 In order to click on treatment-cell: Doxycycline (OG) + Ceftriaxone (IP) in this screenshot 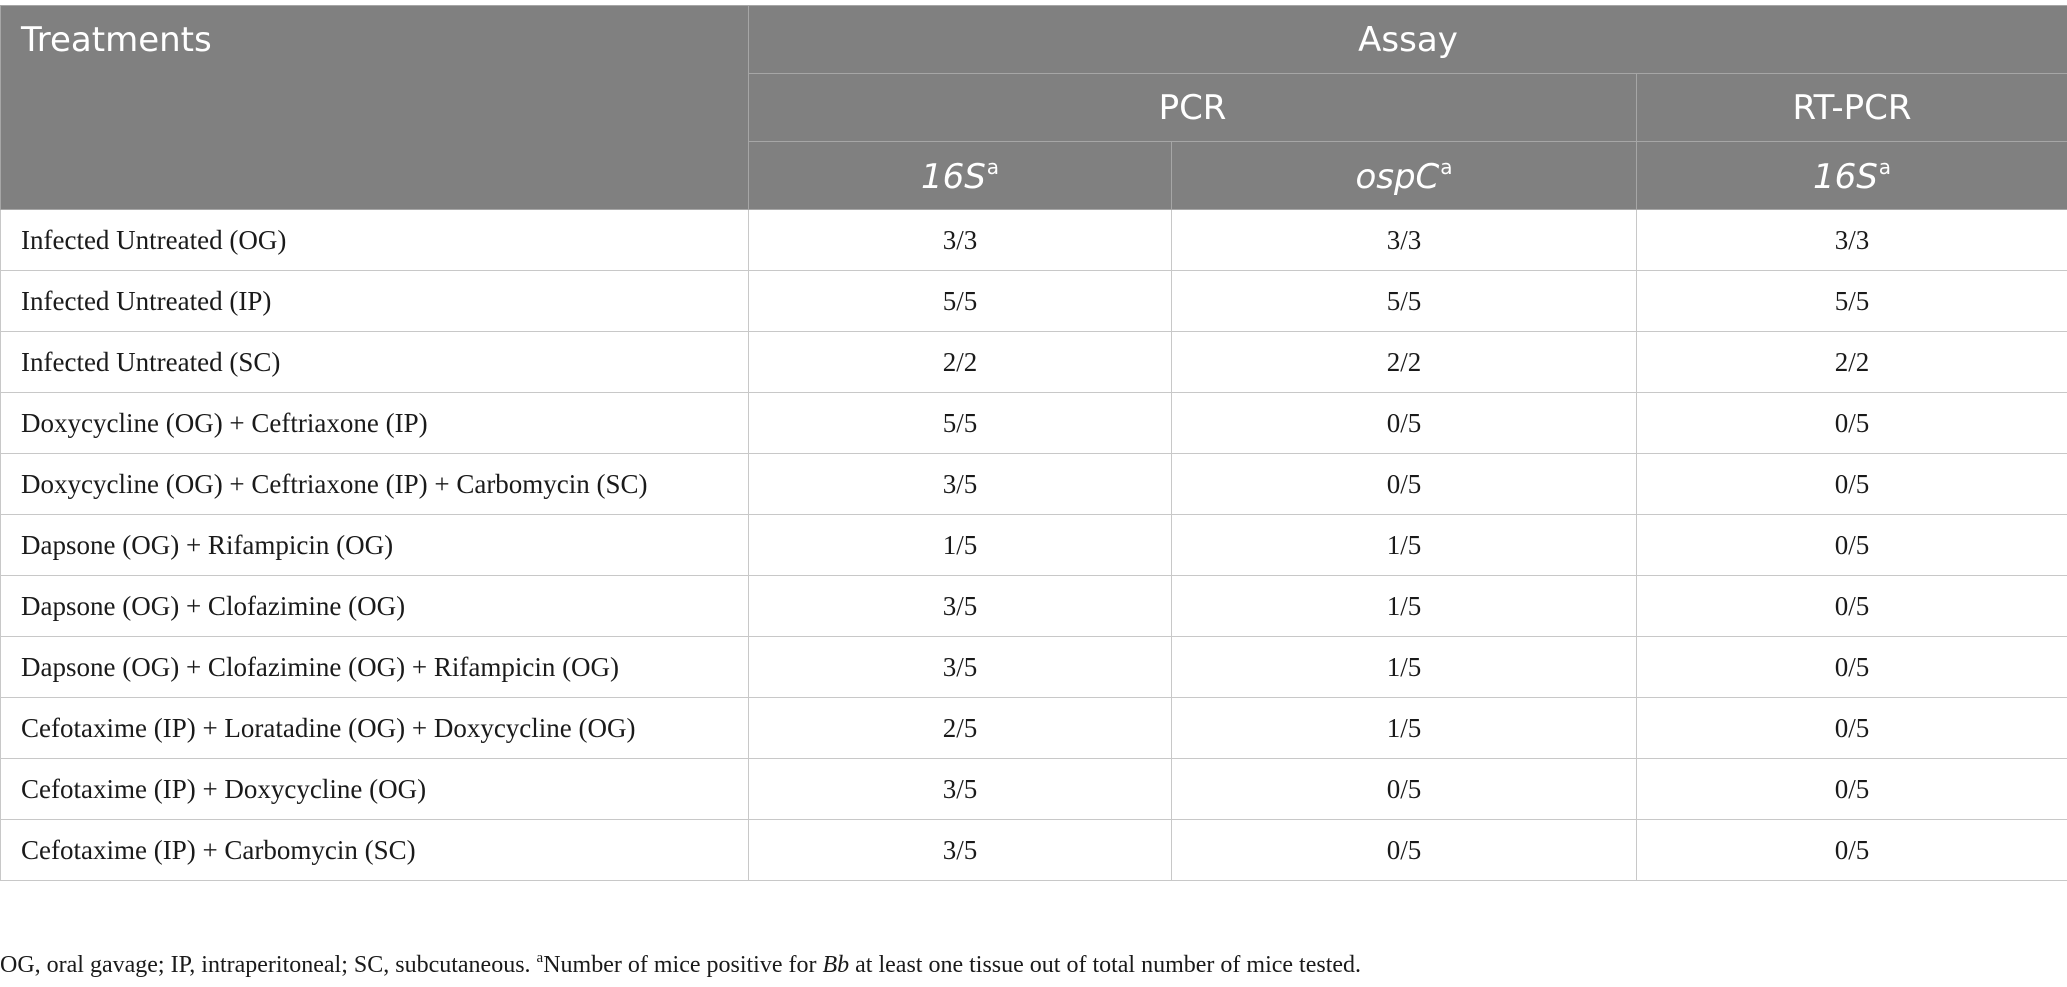, I will do `click(374, 423)`.